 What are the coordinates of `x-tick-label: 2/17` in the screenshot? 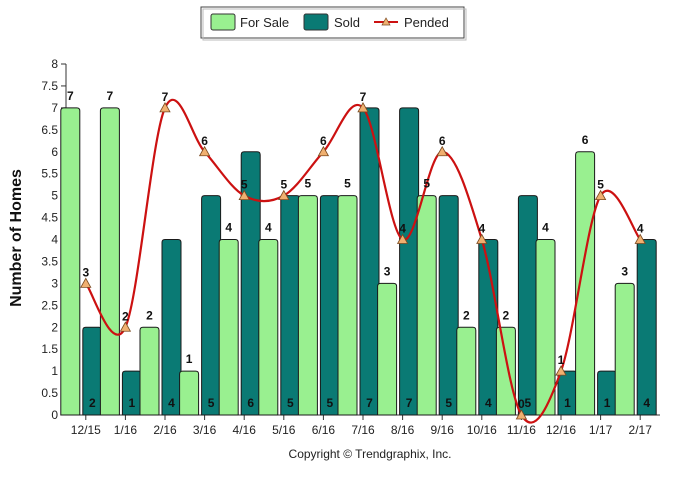 It's located at (641, 430).